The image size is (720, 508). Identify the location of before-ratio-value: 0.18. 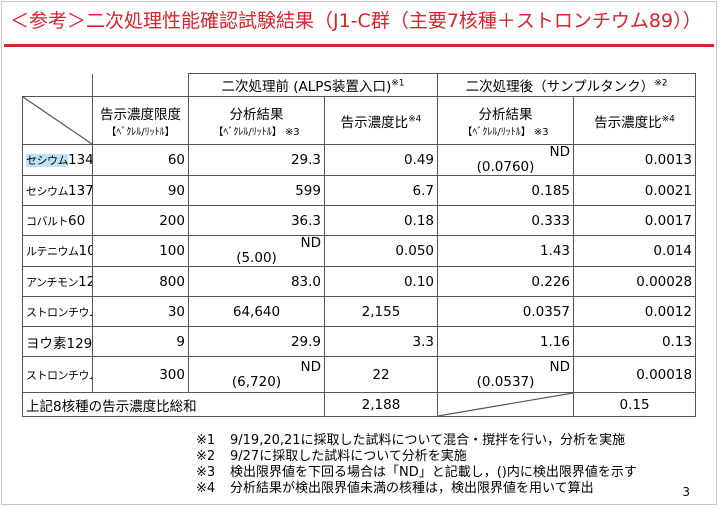
(381, 220).